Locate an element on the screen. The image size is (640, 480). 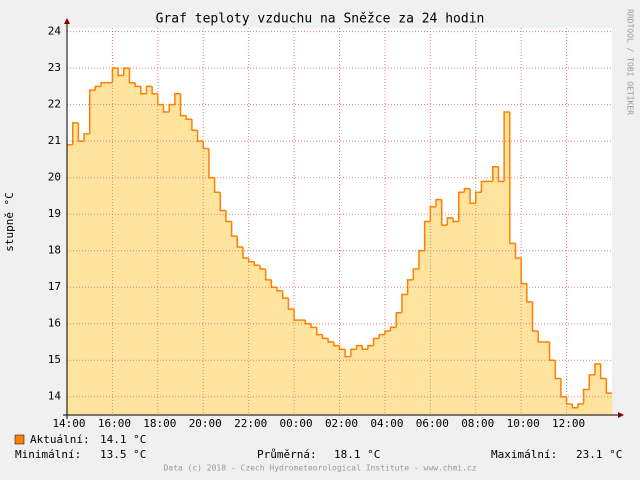
y-tick-label: 23 is located at coordinates (54, 67).